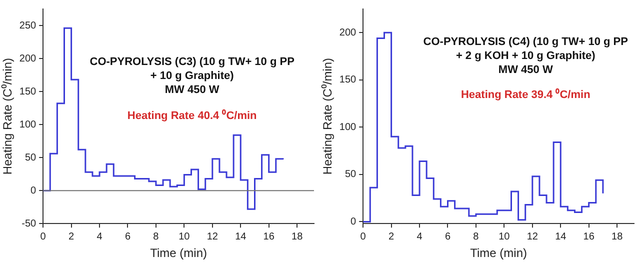 The image size is (640, 262). Describe the element at coordinates (525, 95) in the screenshot. I see `annotation: Heating Rate 39.4 ⁰C/min` at that location.